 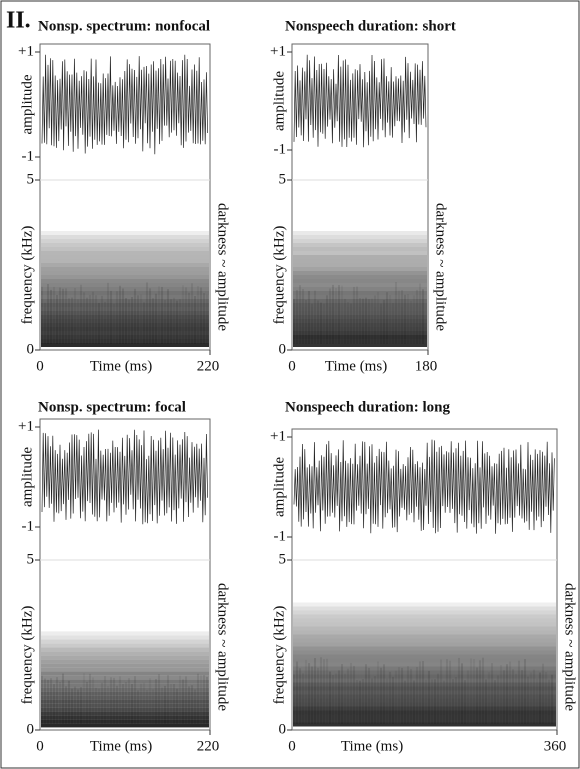 What do you see at coordinates (208, 366) in the screenshot?
I see `x-tick-label: 220` at bounding box center [208, 366].